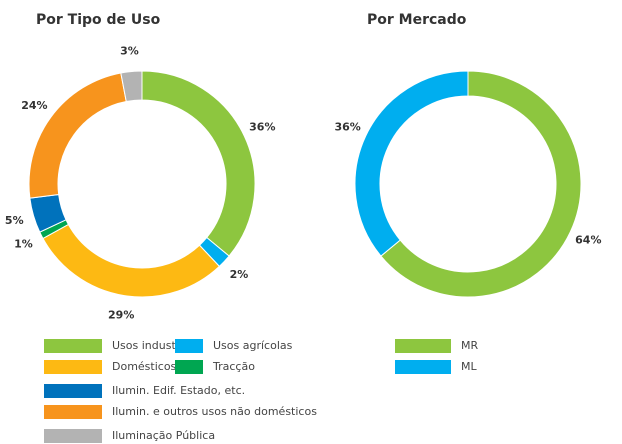 Image resolution: width=622 pixels, height=444 pixels. I want to click on value-label: 1%, so click(23, 243).